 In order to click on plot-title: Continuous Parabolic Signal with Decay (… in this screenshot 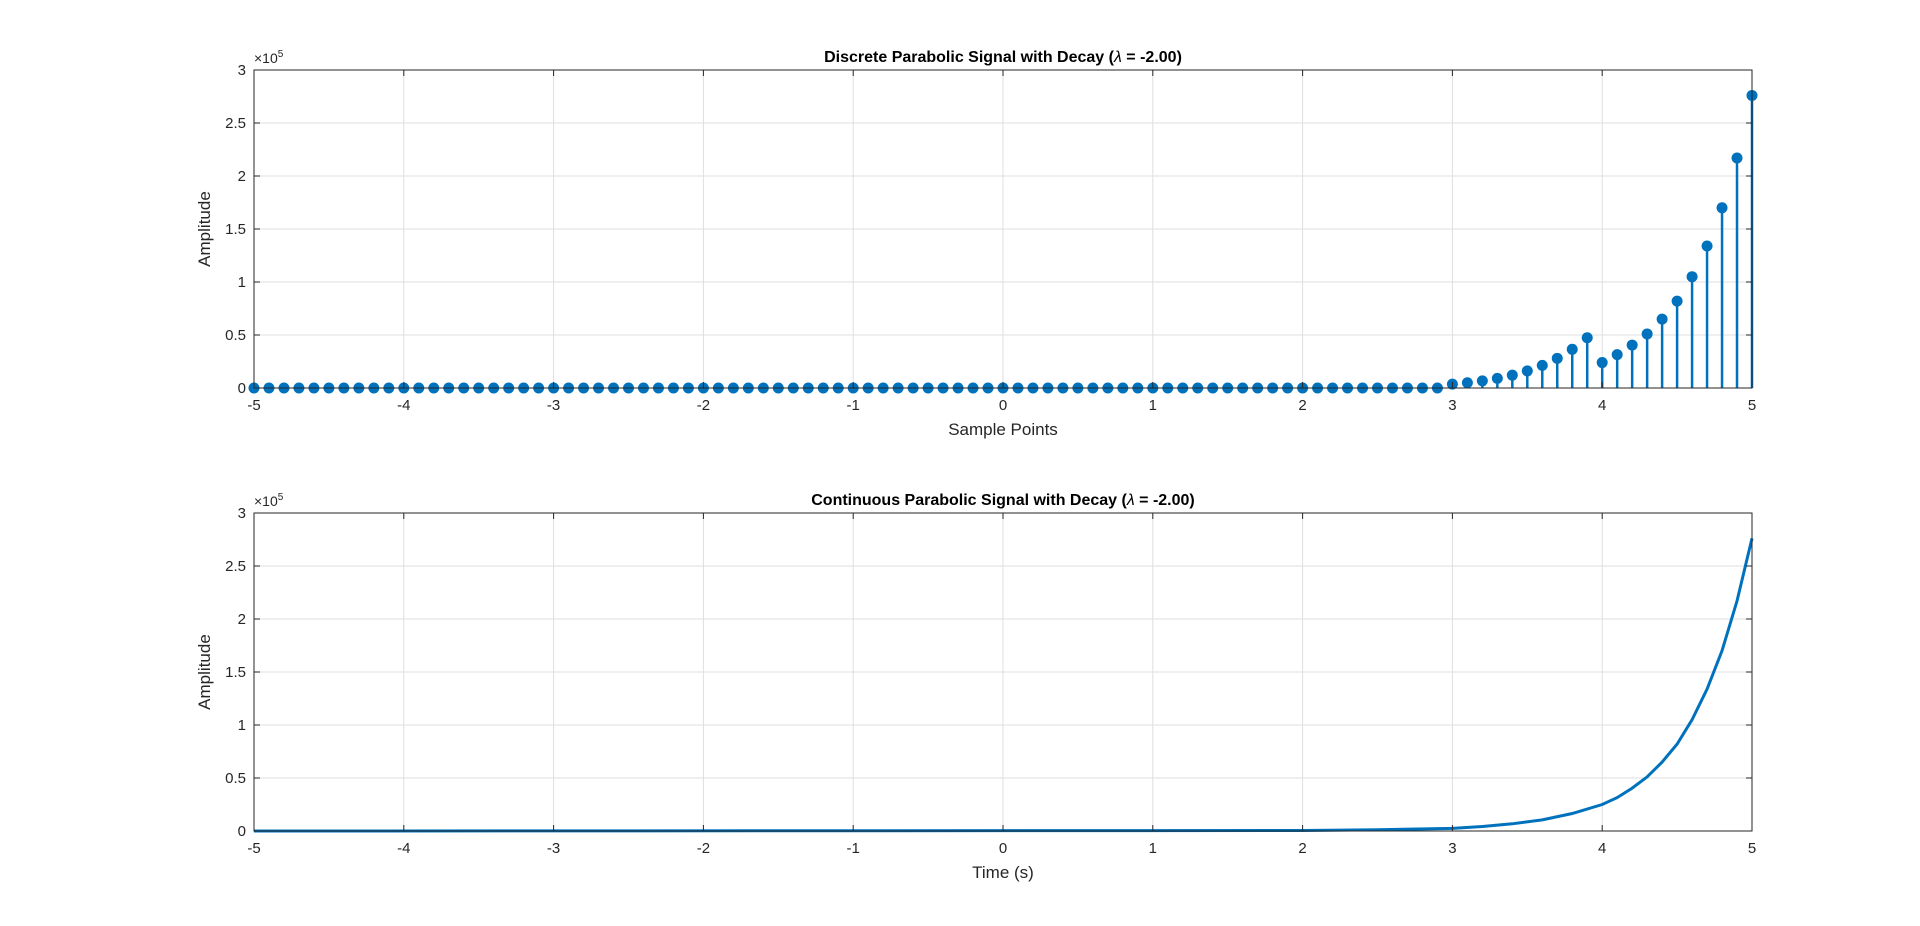, I will do `click(1003, 500)`.